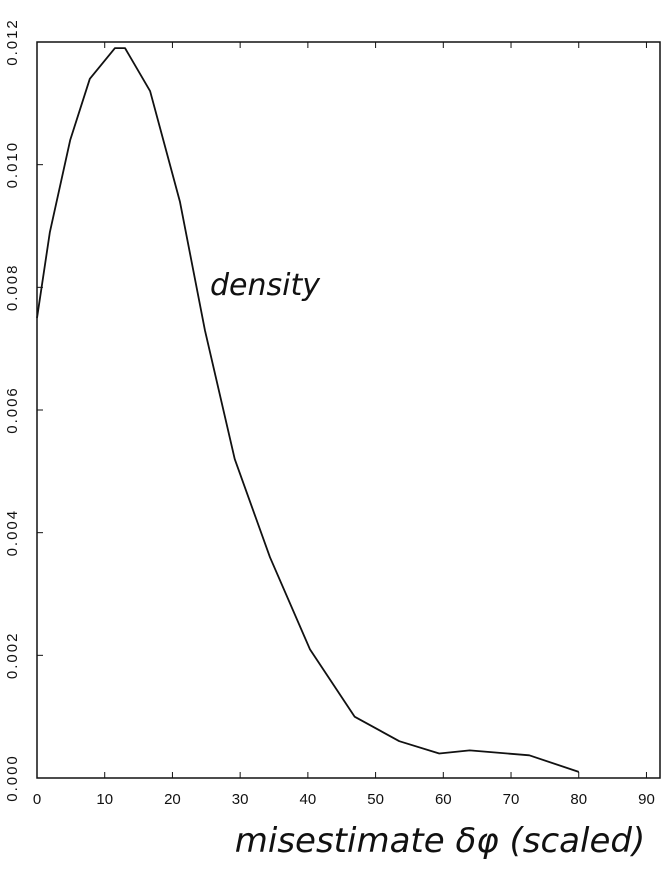  I want to click on y-tick-label: 0.000, so click(12, 778).